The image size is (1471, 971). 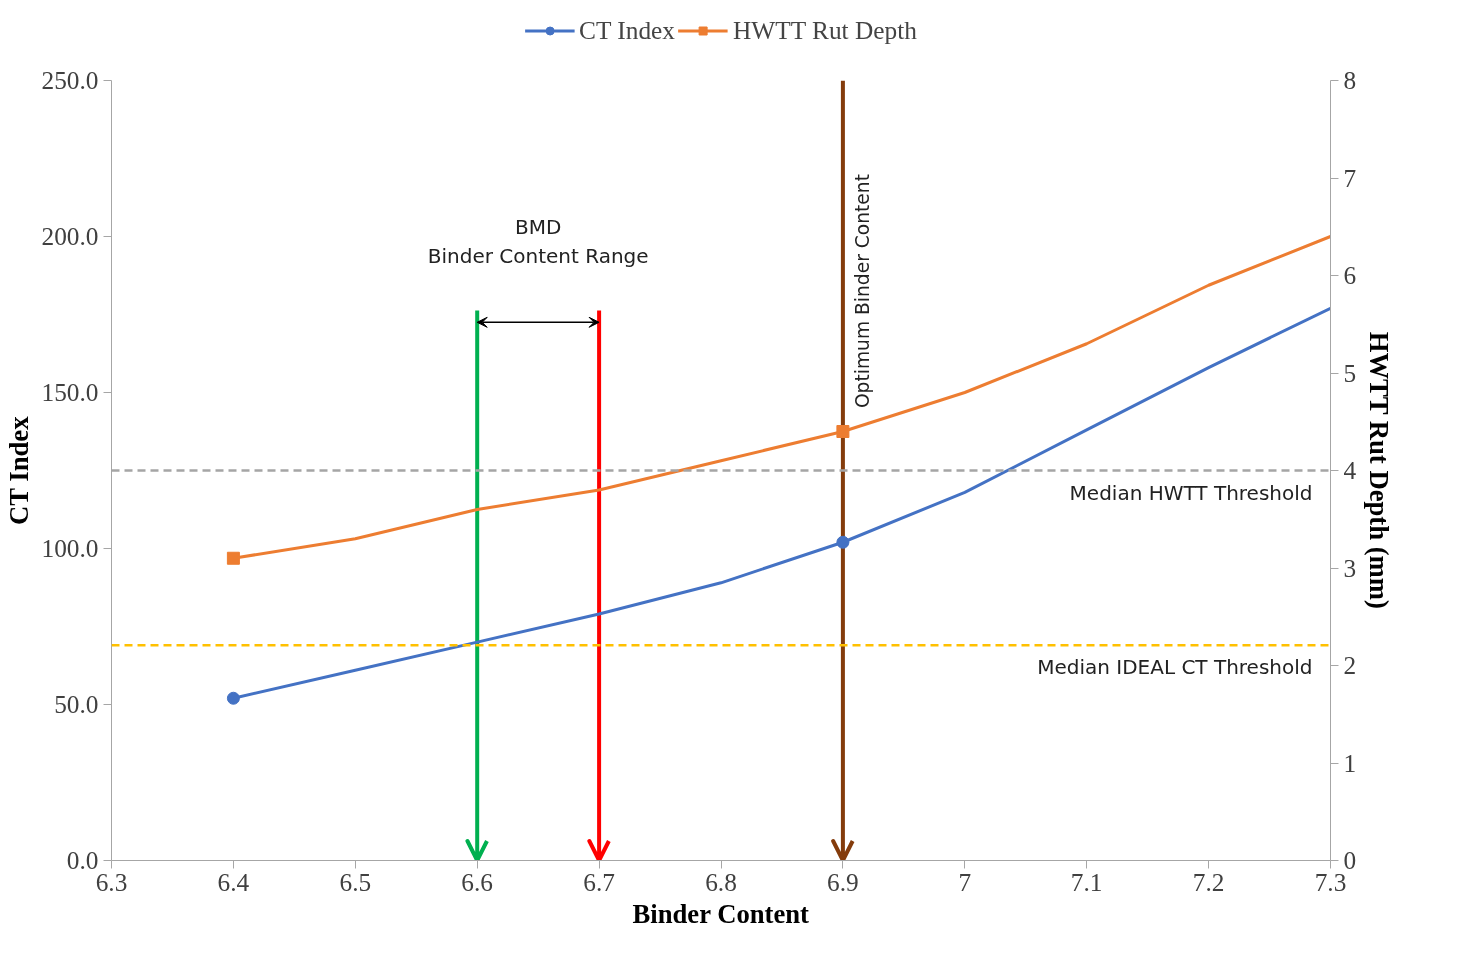 What do you see at coordinates (1379, 470) in the screenshot?
I see `y2-axis-title: HWTT Rut Depth (mm)` at bounding box center [1379, 470].